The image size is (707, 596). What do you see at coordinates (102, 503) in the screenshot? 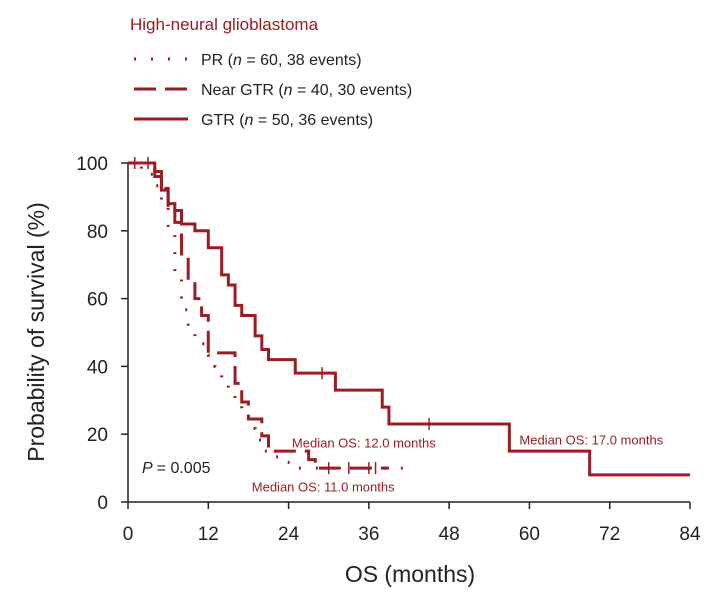
I see `y-tick-label: 0` at bounding box center [102, 503].